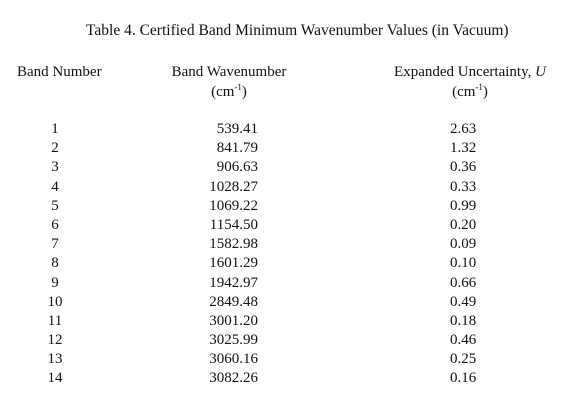 This screenshot has height=400, width=582. I want to click on column-header-band-number: Band Number, so click(59, 72).